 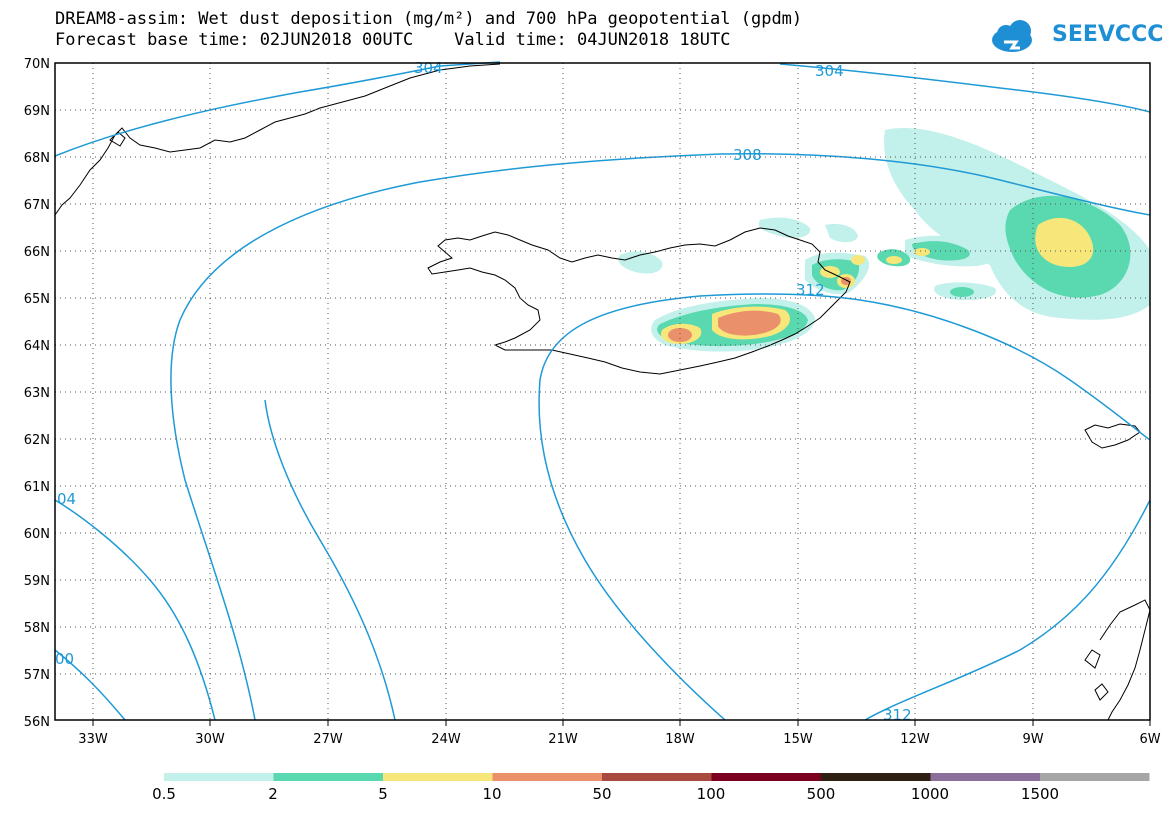 What do you see at coordinates (37, 440) in the screenshot?
I see `lat-label: 62N` at bounding box center [37, 440].